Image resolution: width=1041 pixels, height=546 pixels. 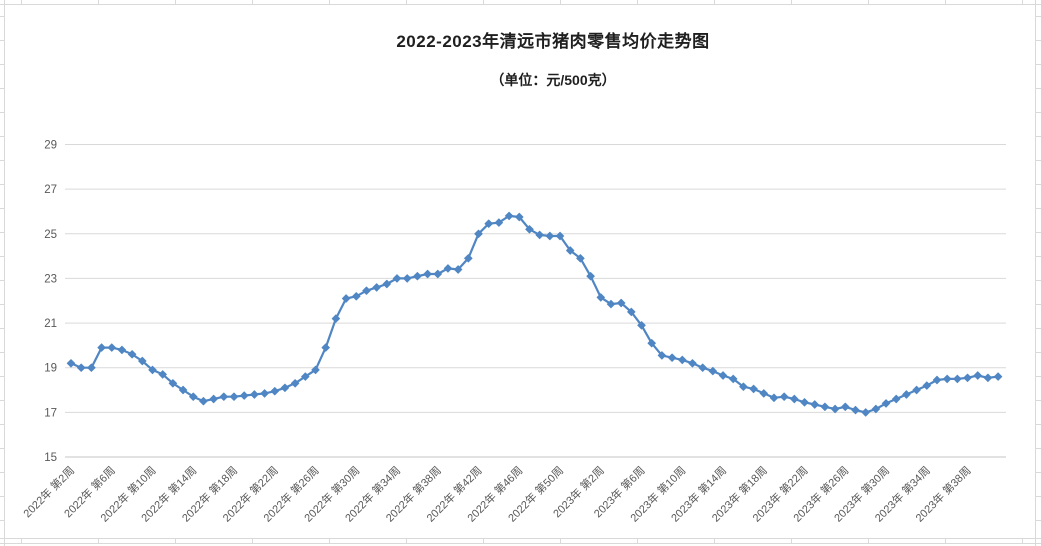 I want to click on y-axis-tick-label: 25, so click(x=50, y=235).